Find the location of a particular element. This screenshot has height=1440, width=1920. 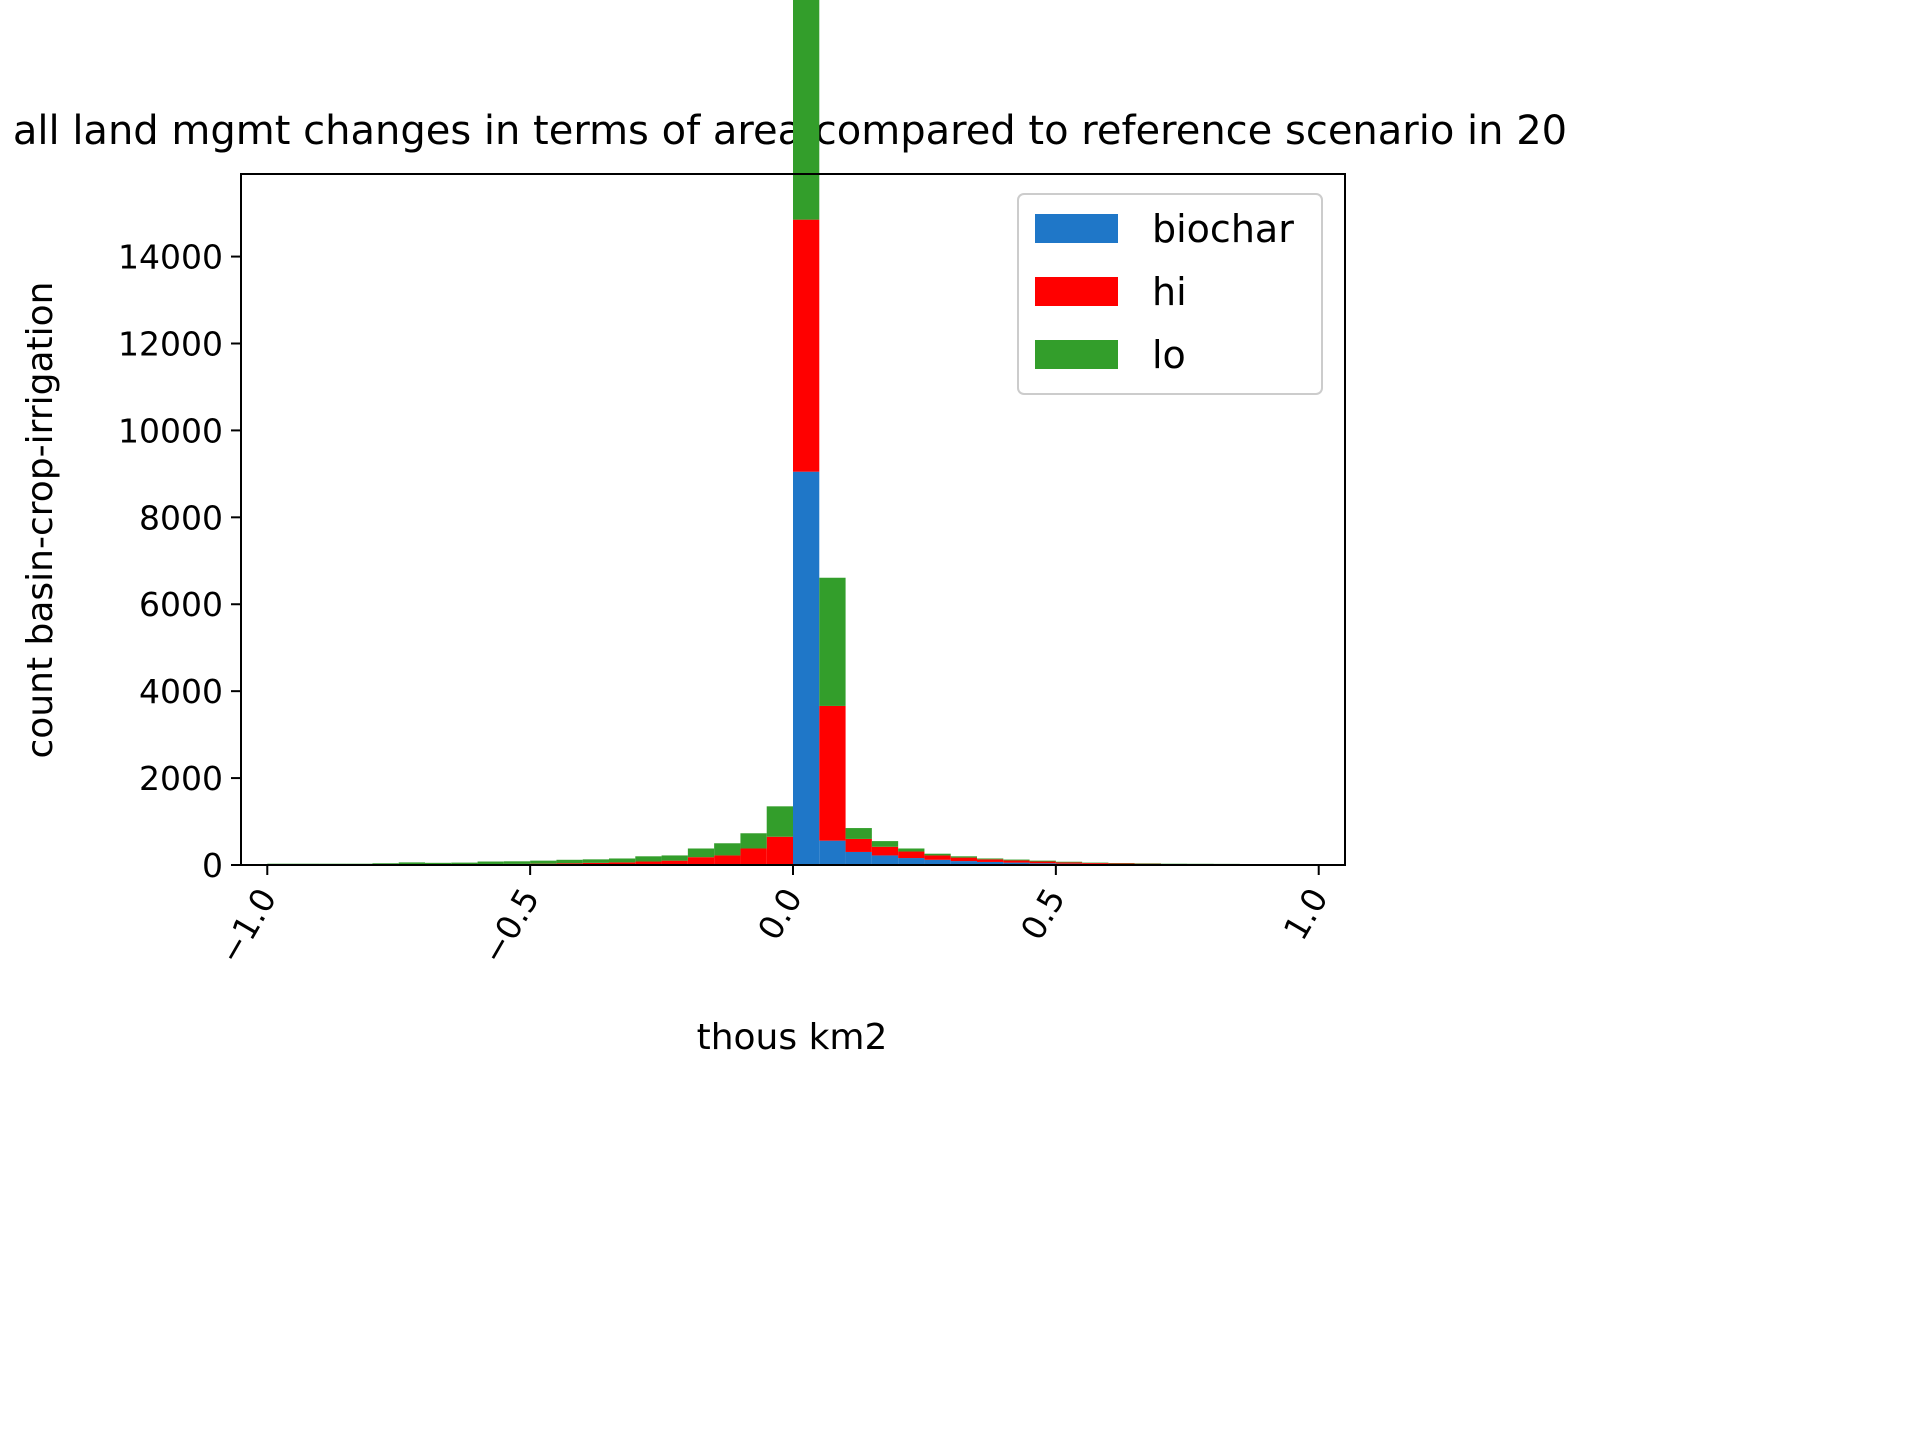

legend-swatch-lo is located at coordinates (1076, 354).